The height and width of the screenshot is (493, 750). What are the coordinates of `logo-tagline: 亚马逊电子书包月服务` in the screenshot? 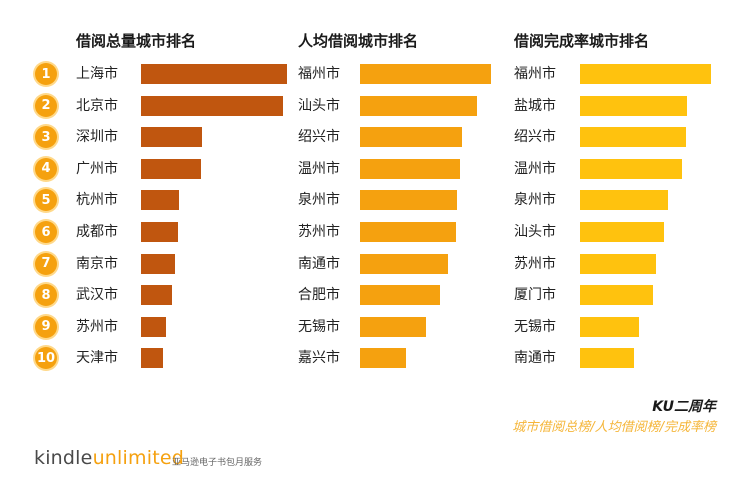 It's located at (217, 463).